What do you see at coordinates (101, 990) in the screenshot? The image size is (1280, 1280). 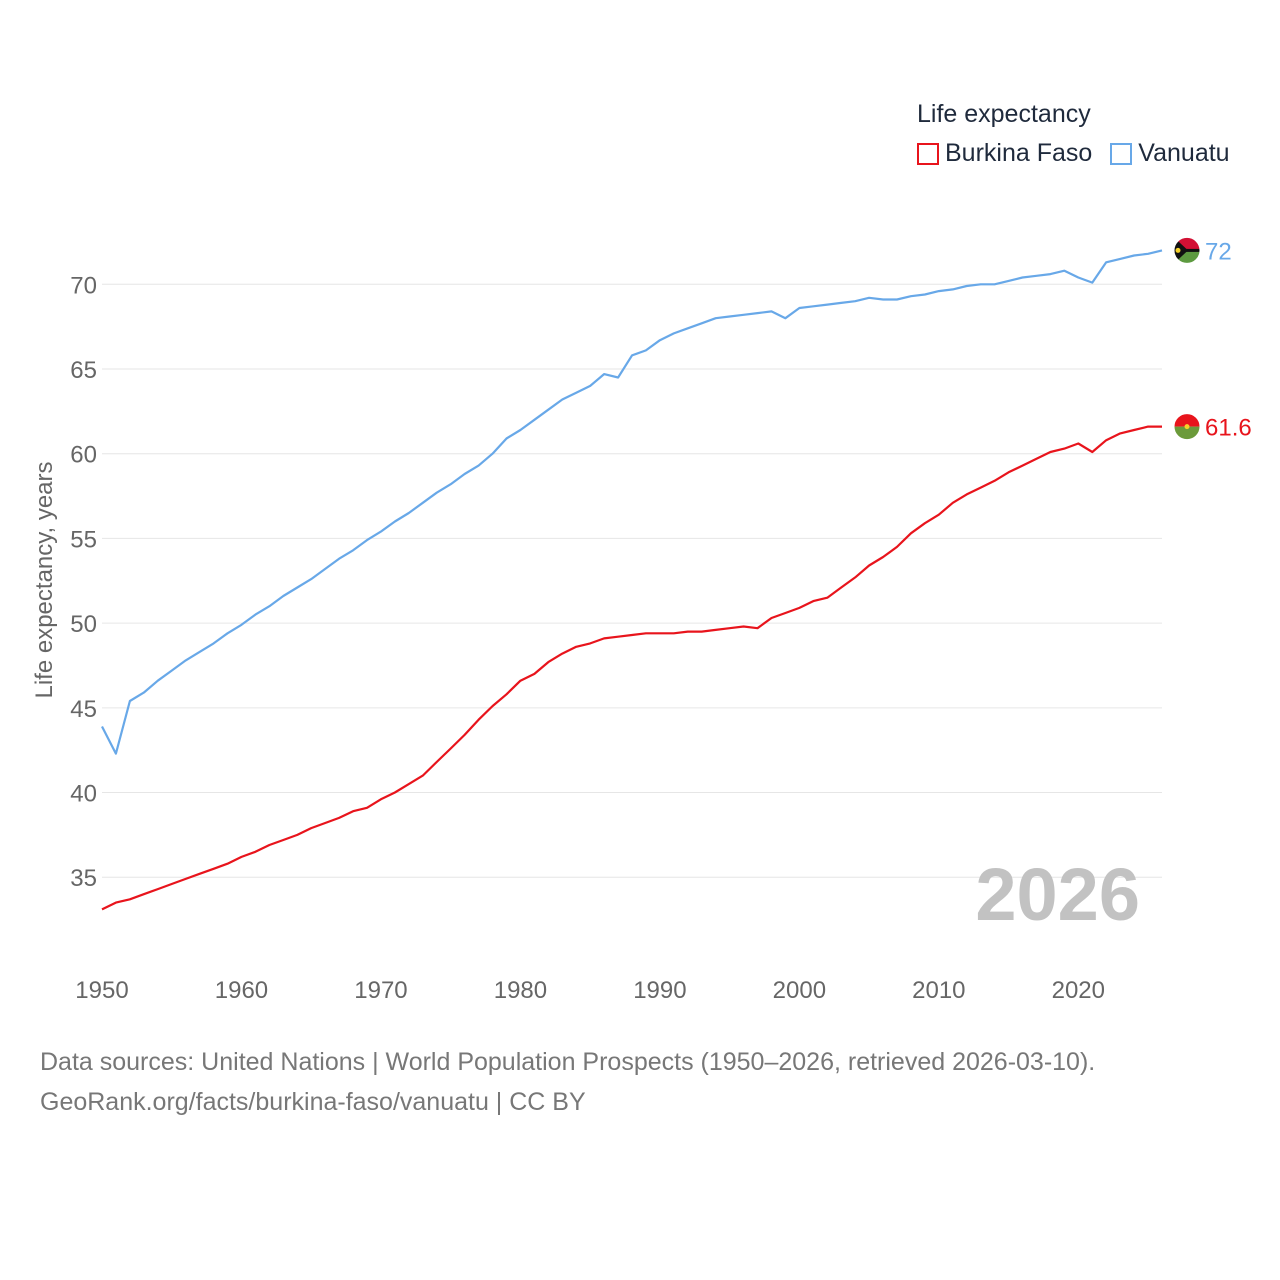 I see `x-tick-label-1950: 1950` at bounding box center [101, 990].